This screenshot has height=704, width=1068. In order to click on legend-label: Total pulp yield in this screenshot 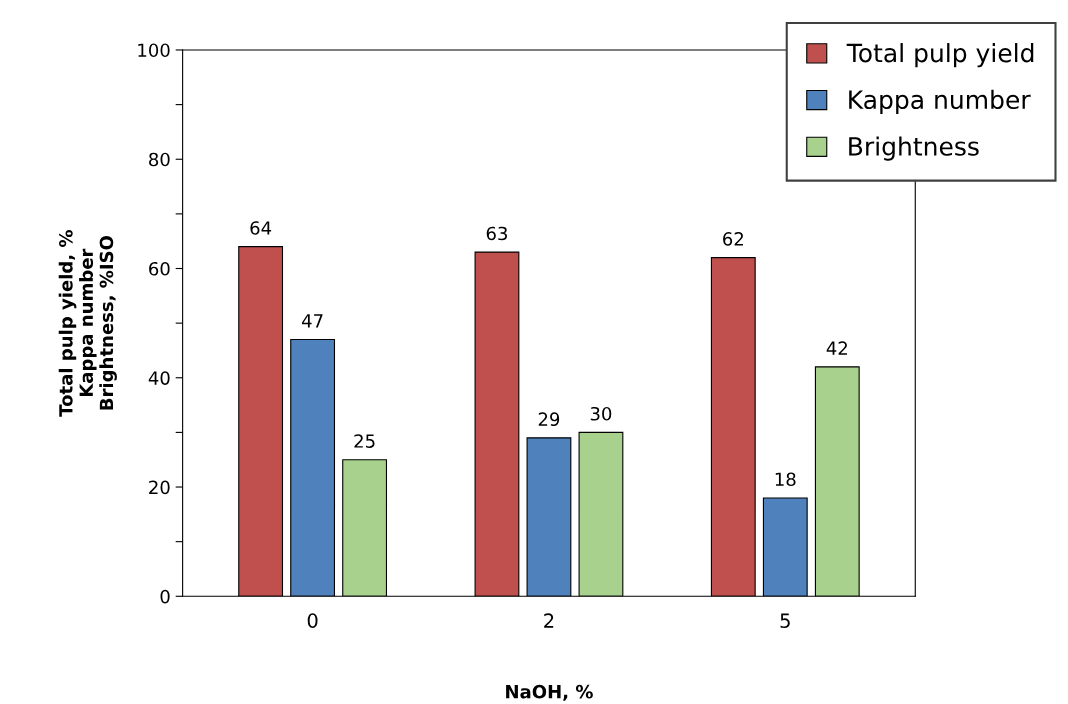, I will do `click(940, 55)`.